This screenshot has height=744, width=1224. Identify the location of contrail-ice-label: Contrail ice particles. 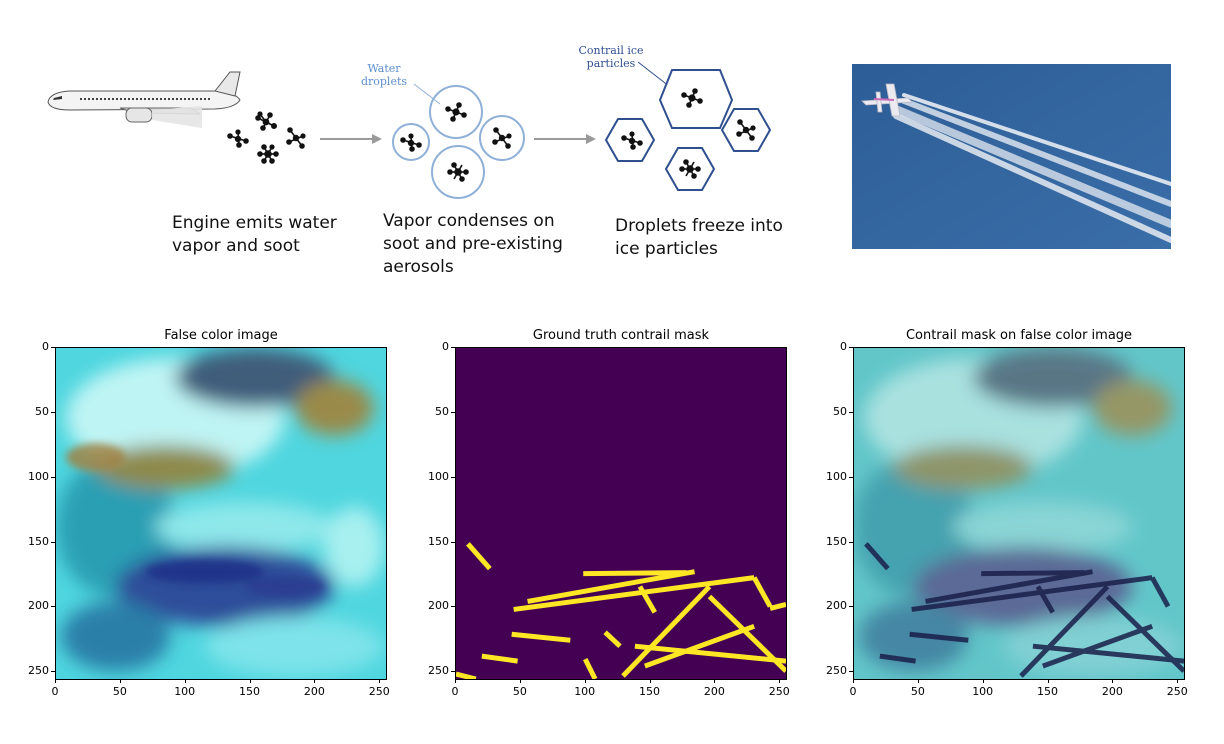
(611, 57).